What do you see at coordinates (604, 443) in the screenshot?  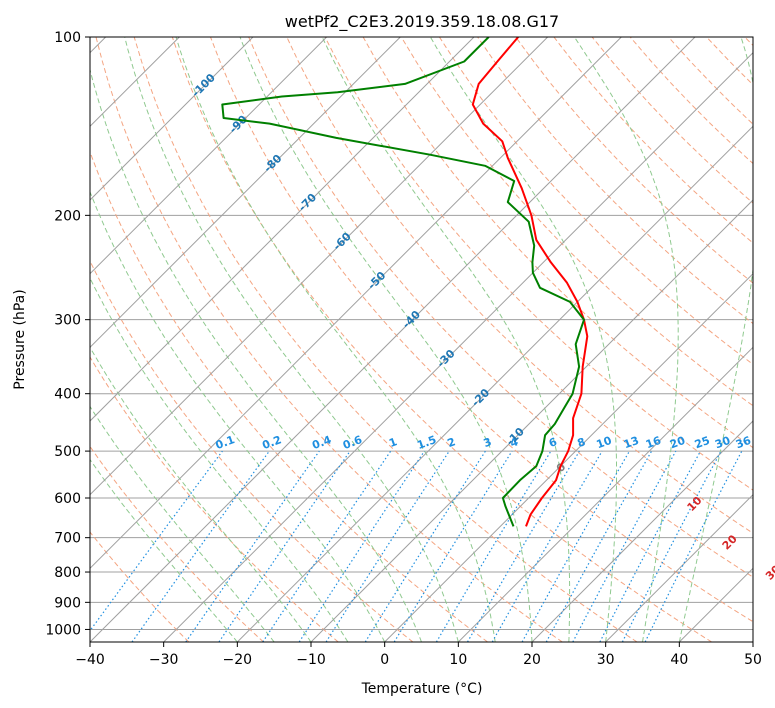 I see `mixing-ratio-label: 10` at bounding box center [604, 443].